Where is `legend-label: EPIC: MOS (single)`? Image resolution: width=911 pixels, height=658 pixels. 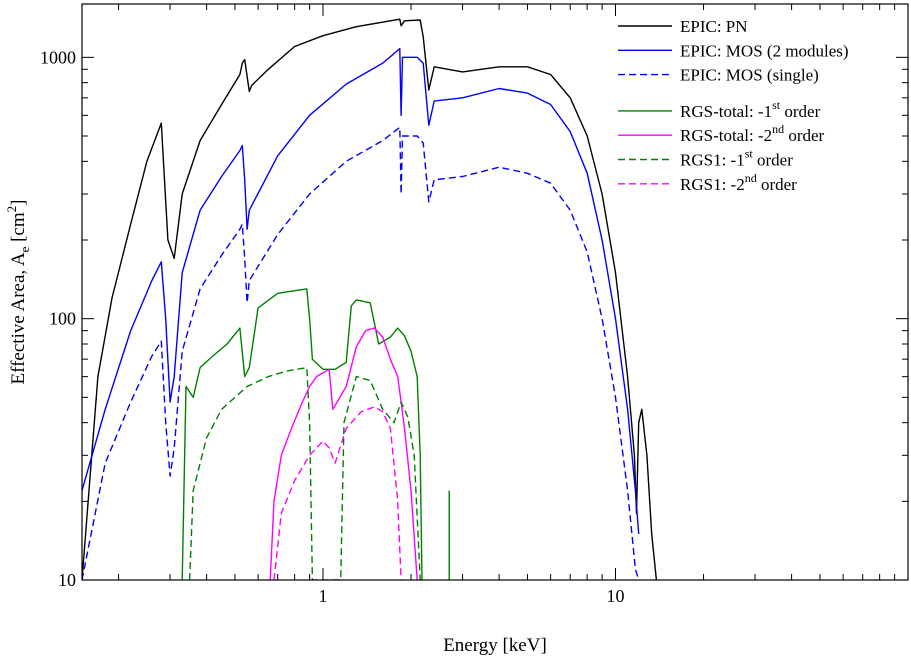
legend-label: EPIC: MOS (single) is located at coordinates (749, 75).